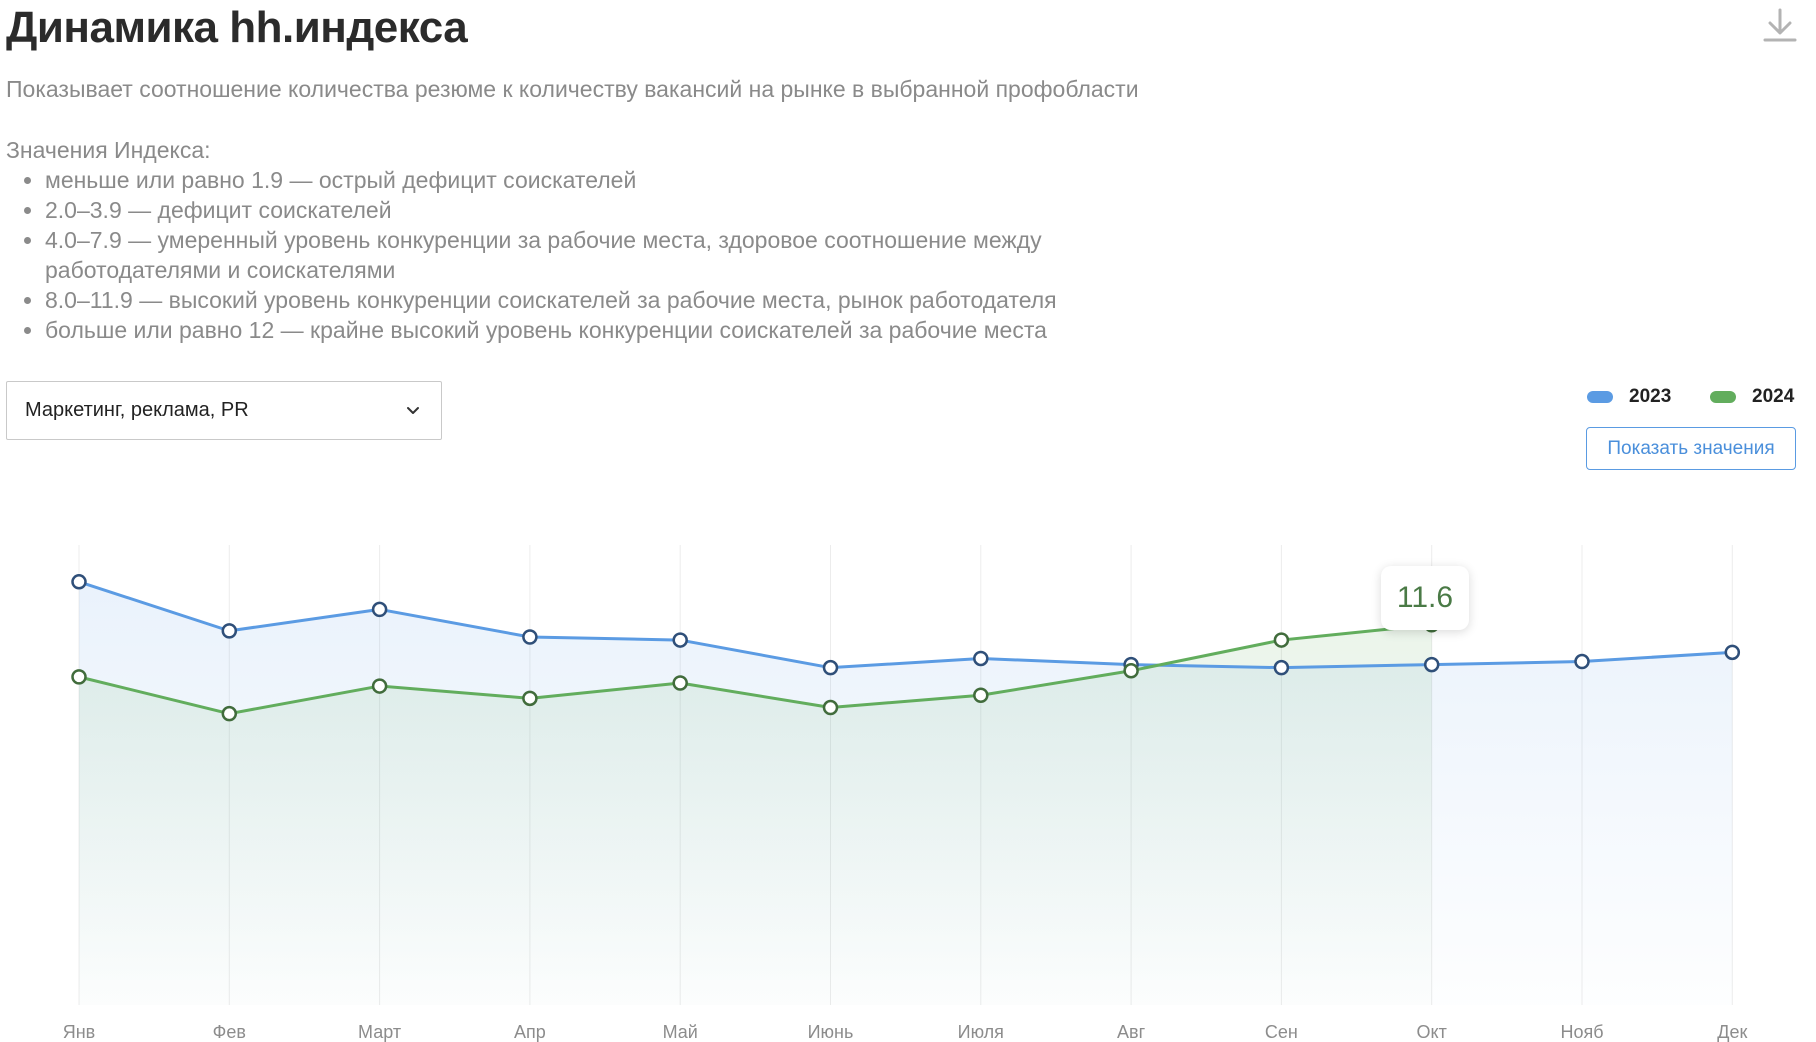 This screenshot has width=1816, height=1042. I want to click on legend-item-2023: 2023, so click(1629, 397).